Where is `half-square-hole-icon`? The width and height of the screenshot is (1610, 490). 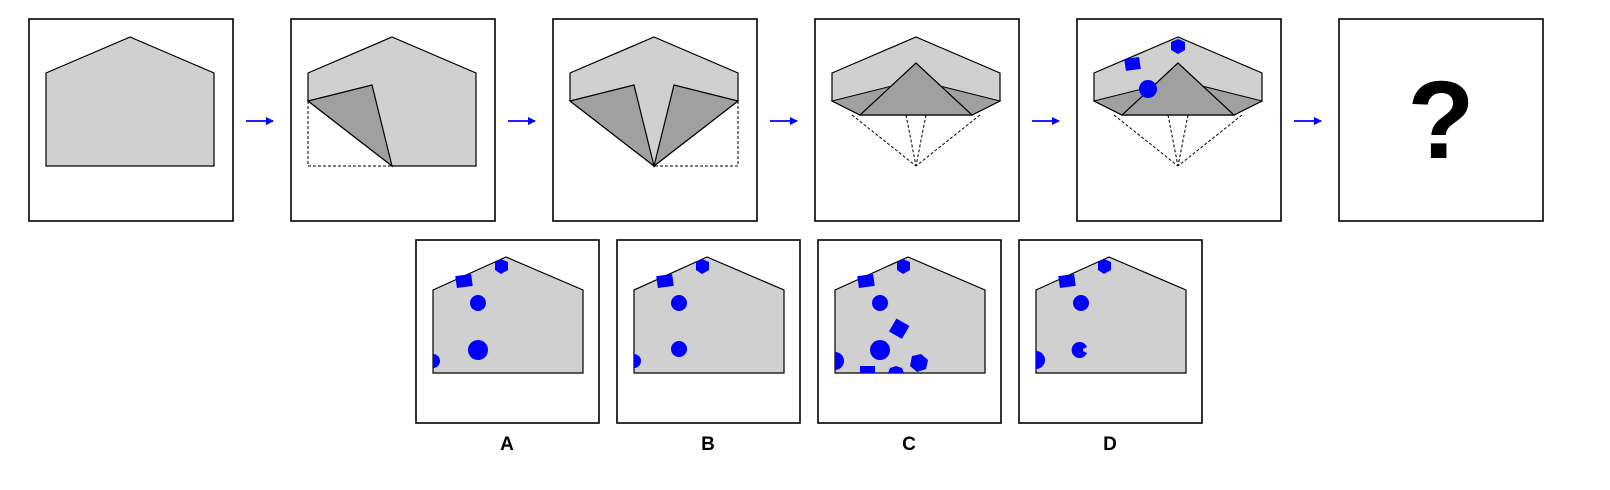
half-square-hole-icon is located at coordinates (867, 369).